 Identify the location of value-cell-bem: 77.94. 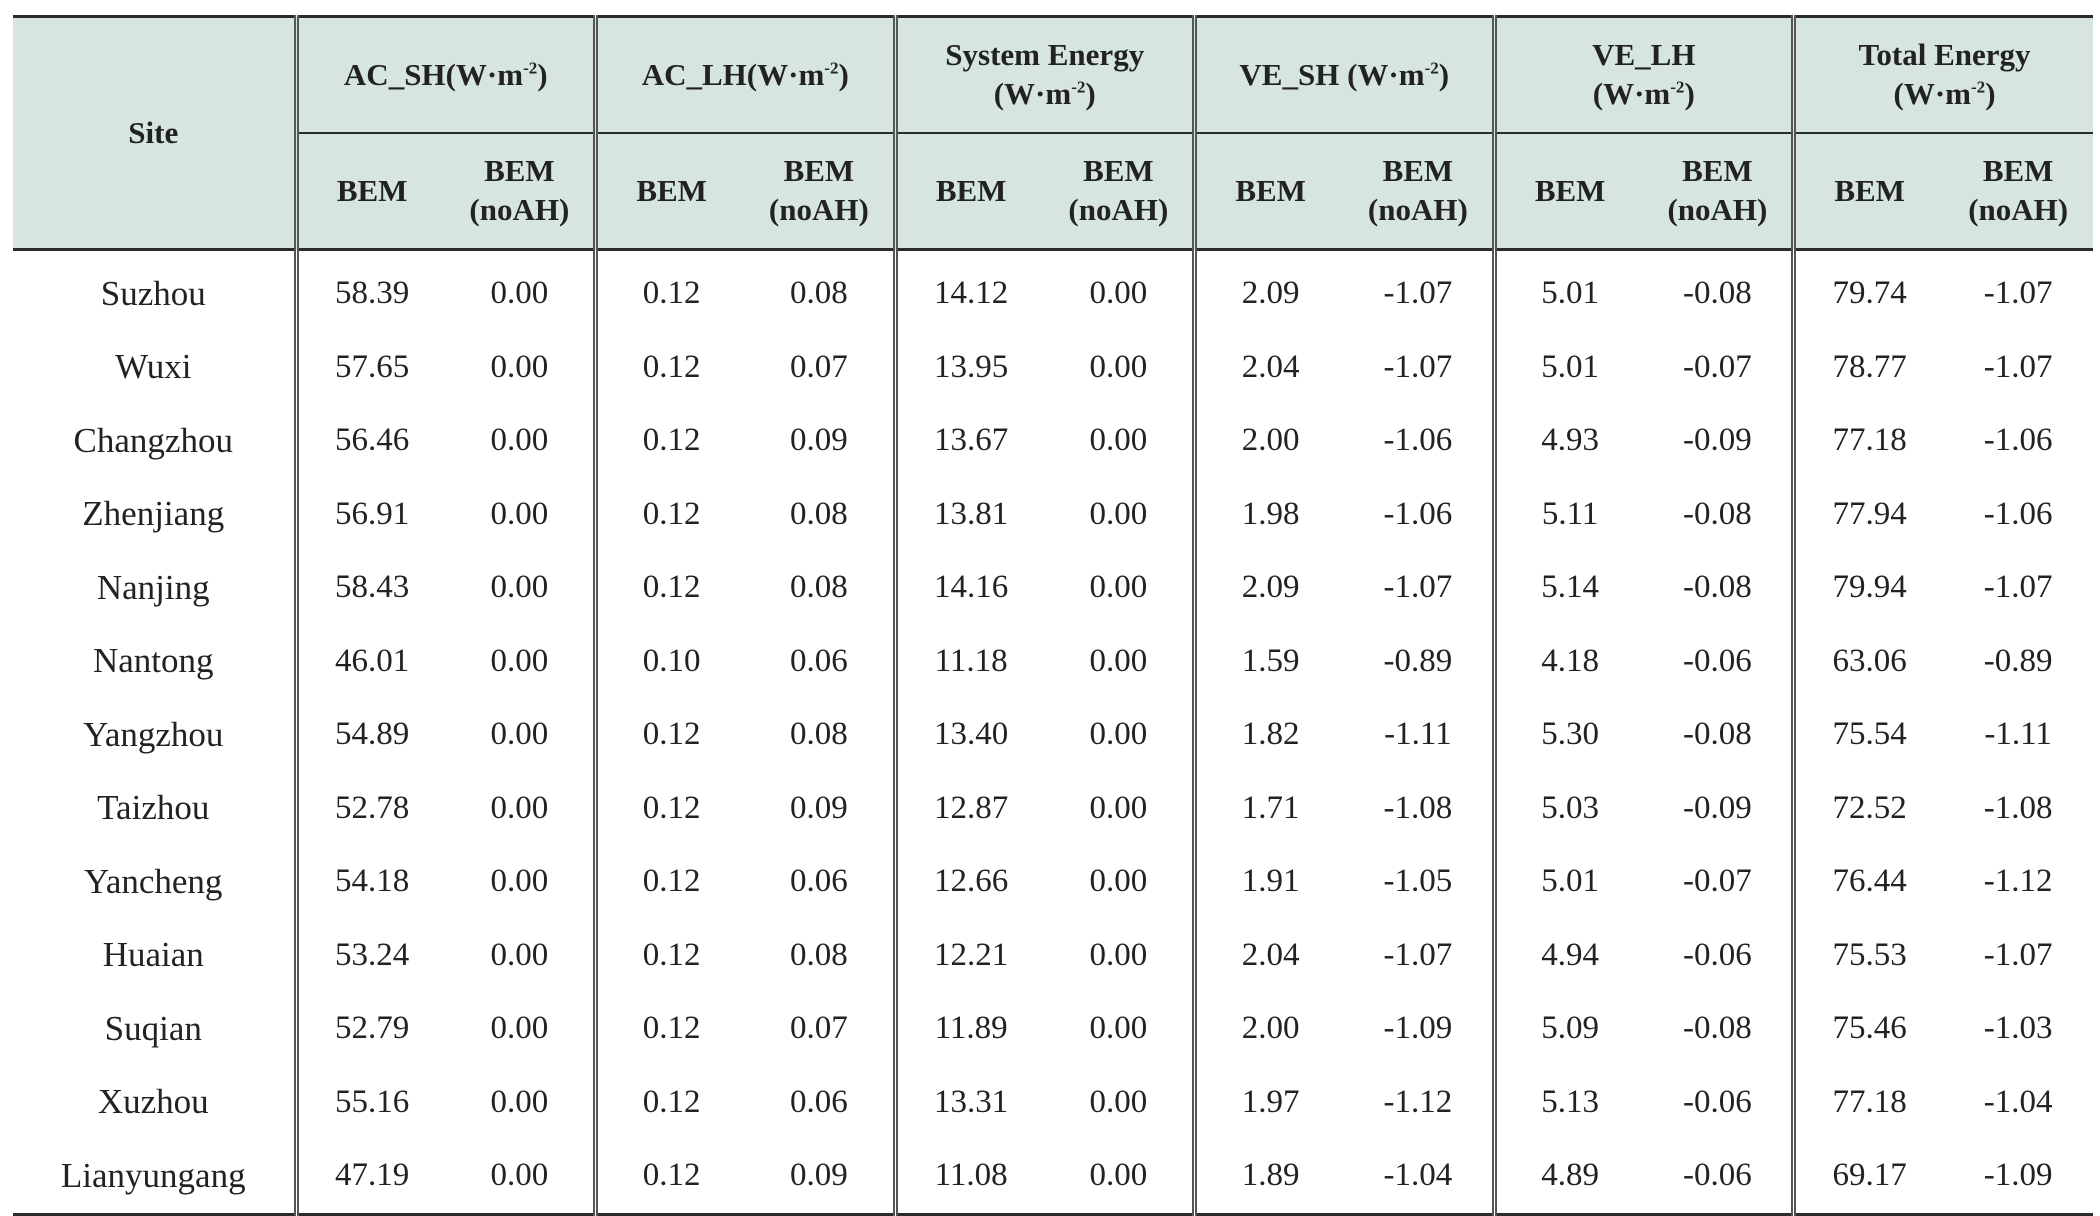
(1867, 514).